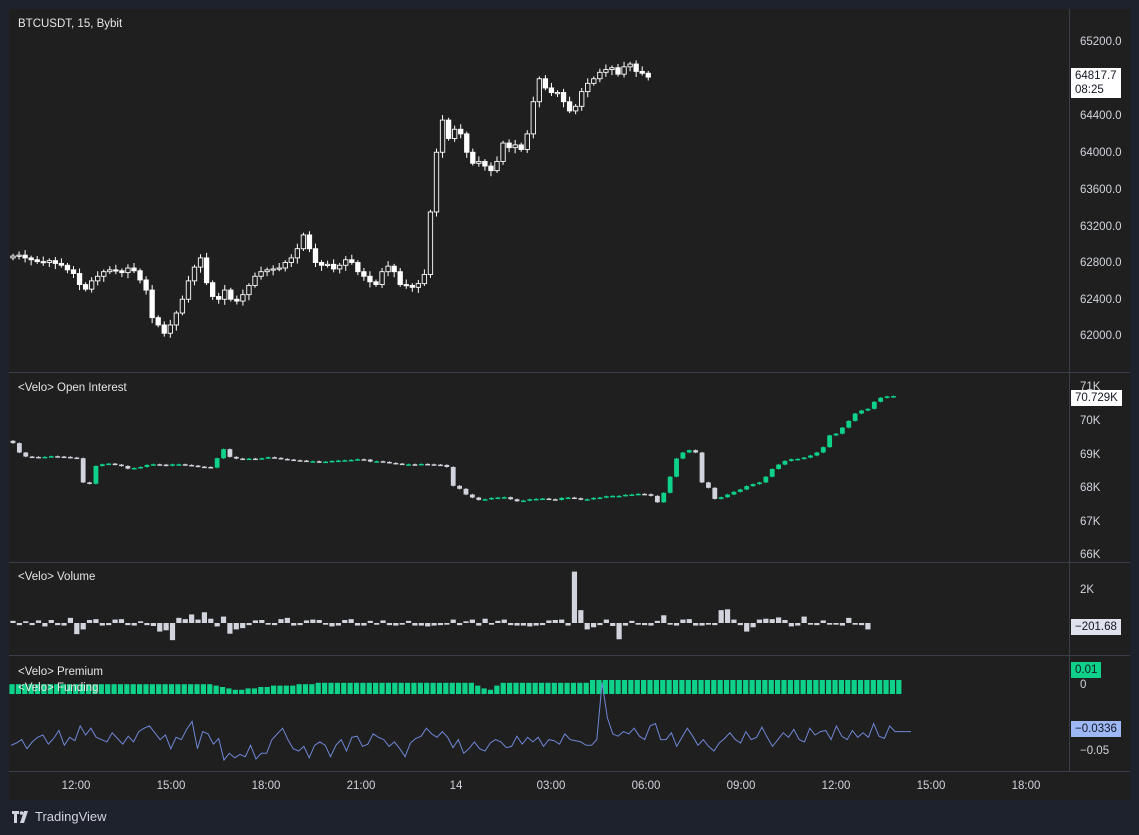  What do you see at coordinates (1090, 555) in the screenshot?
I see `oi-tick: 66K` at bounding box center [1090, 555].